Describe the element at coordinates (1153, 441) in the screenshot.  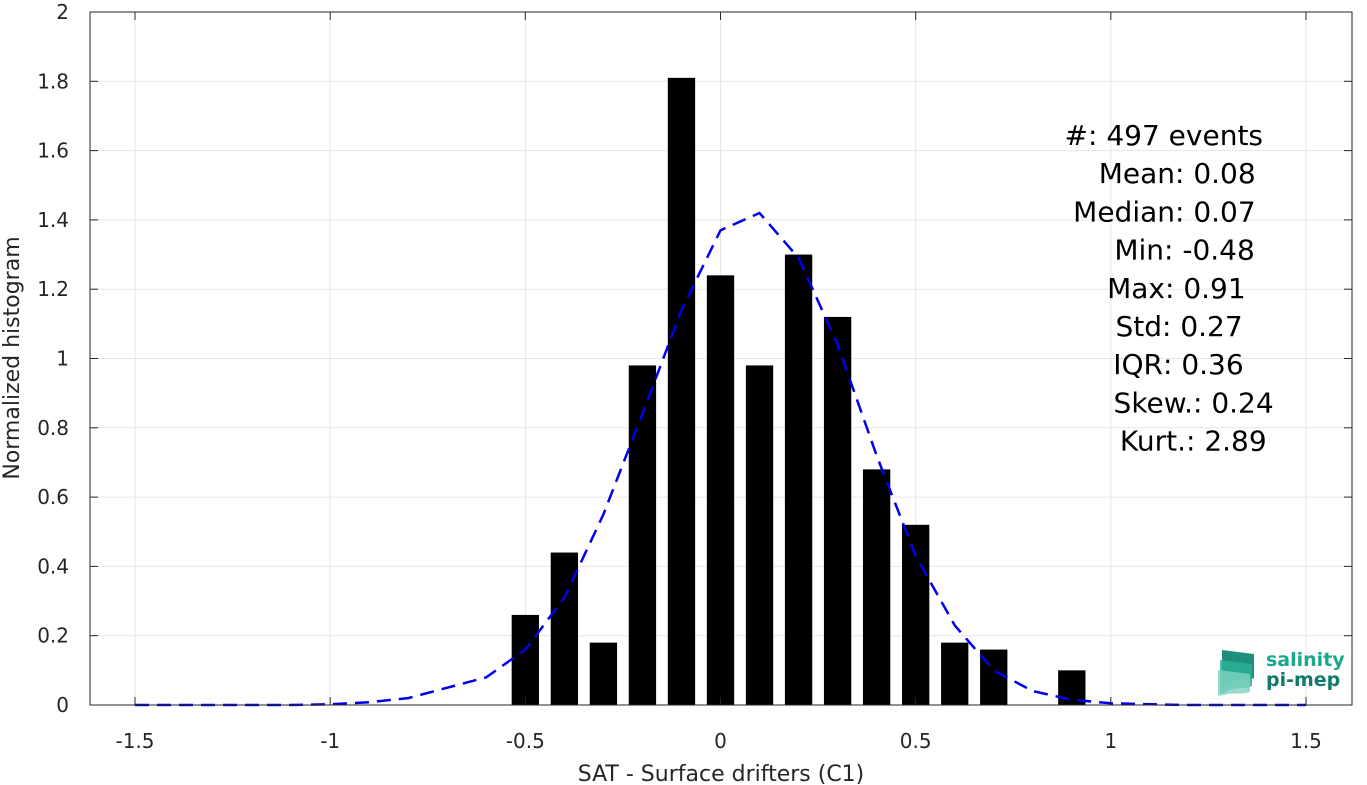
I see `stat-label: Kurt.` at that location.